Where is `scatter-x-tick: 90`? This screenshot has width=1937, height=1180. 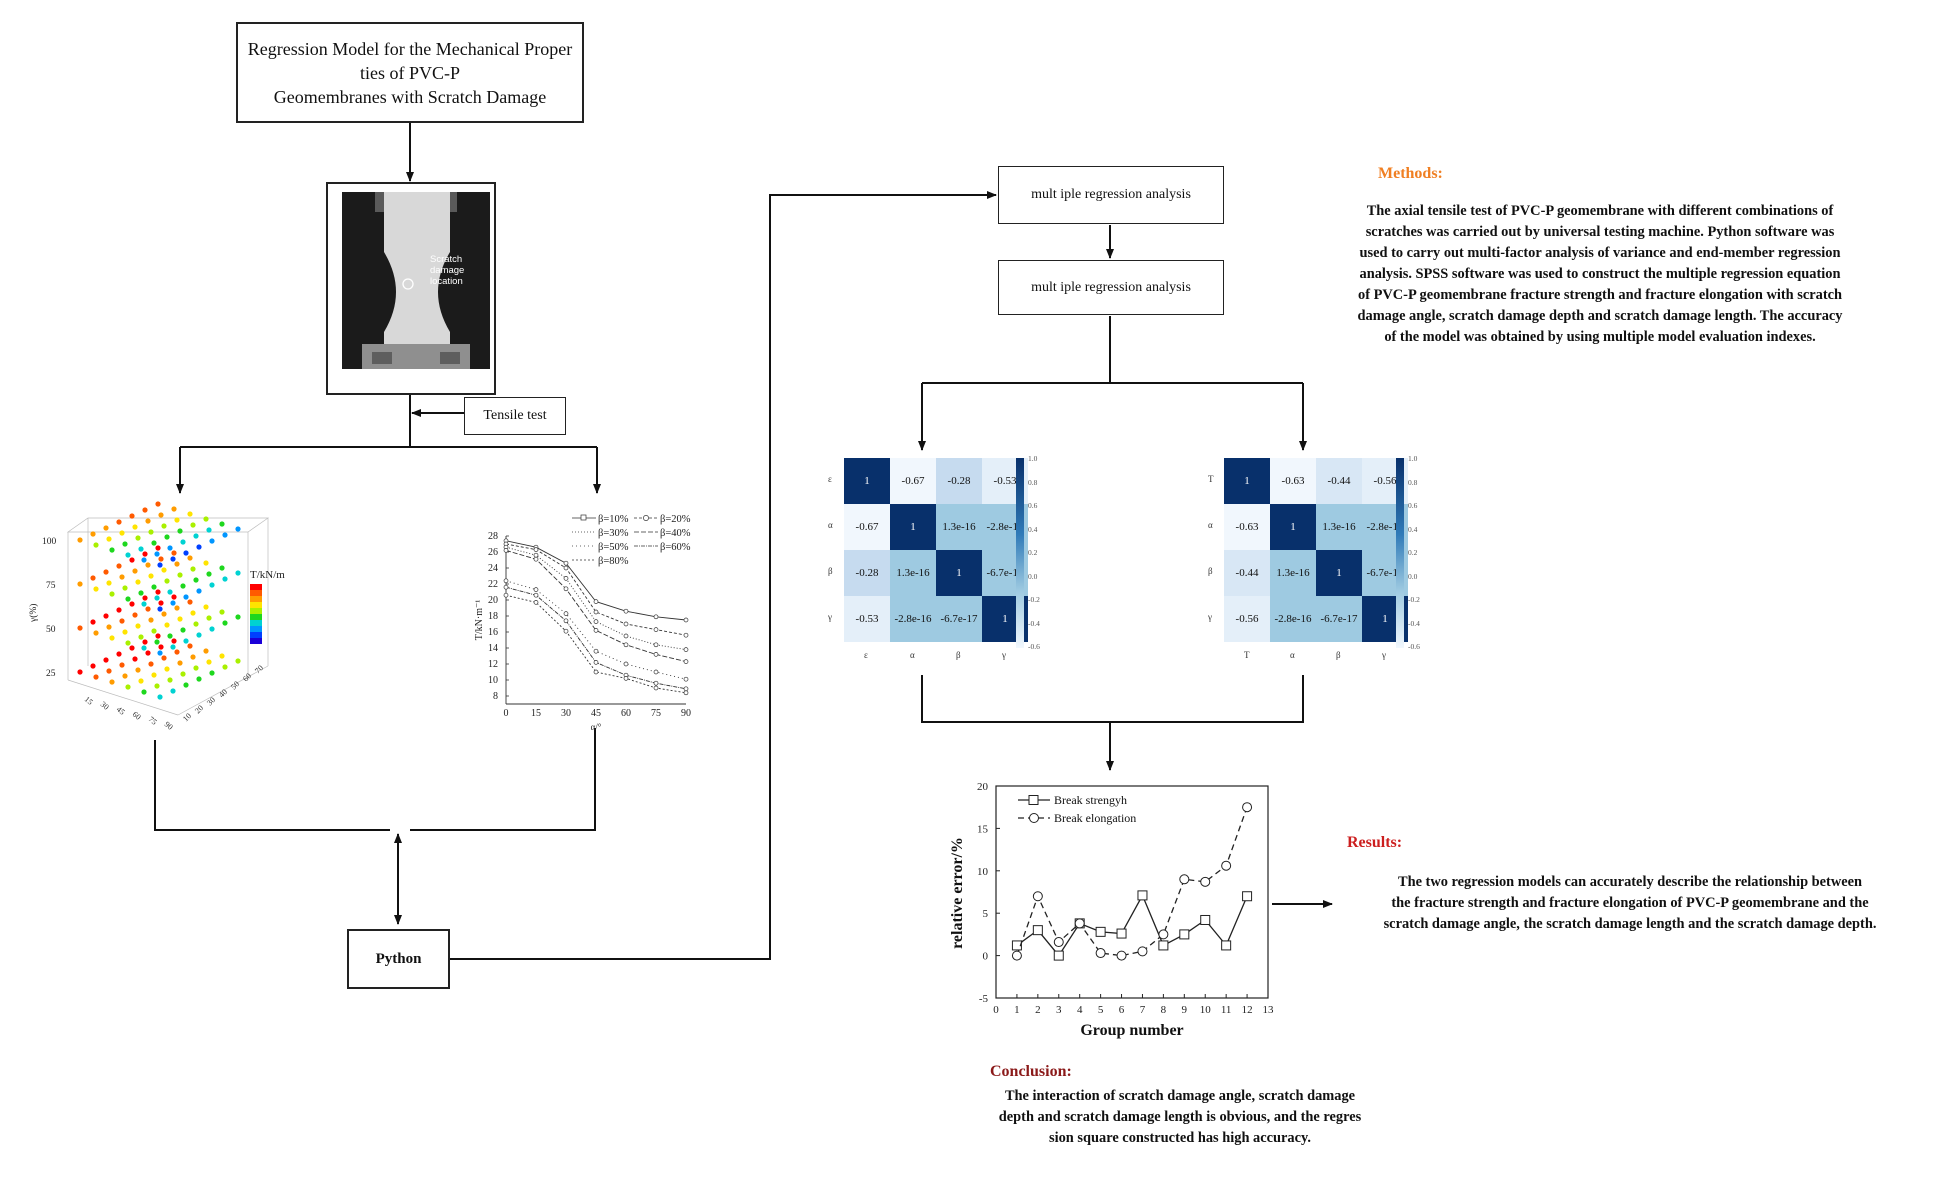 scatter-x-tick: 90 is located at coordinates (169, 726).